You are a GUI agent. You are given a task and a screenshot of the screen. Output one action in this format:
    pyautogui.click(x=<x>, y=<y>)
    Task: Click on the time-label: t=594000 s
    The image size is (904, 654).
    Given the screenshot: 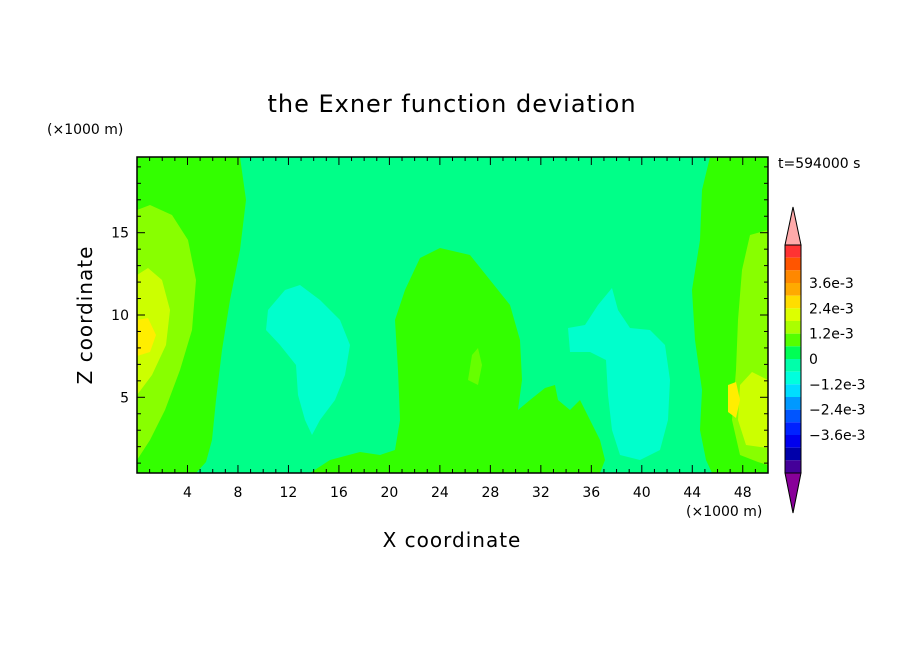 What is the action you would take?
    pyautogui.click(x=819, y=164)
    